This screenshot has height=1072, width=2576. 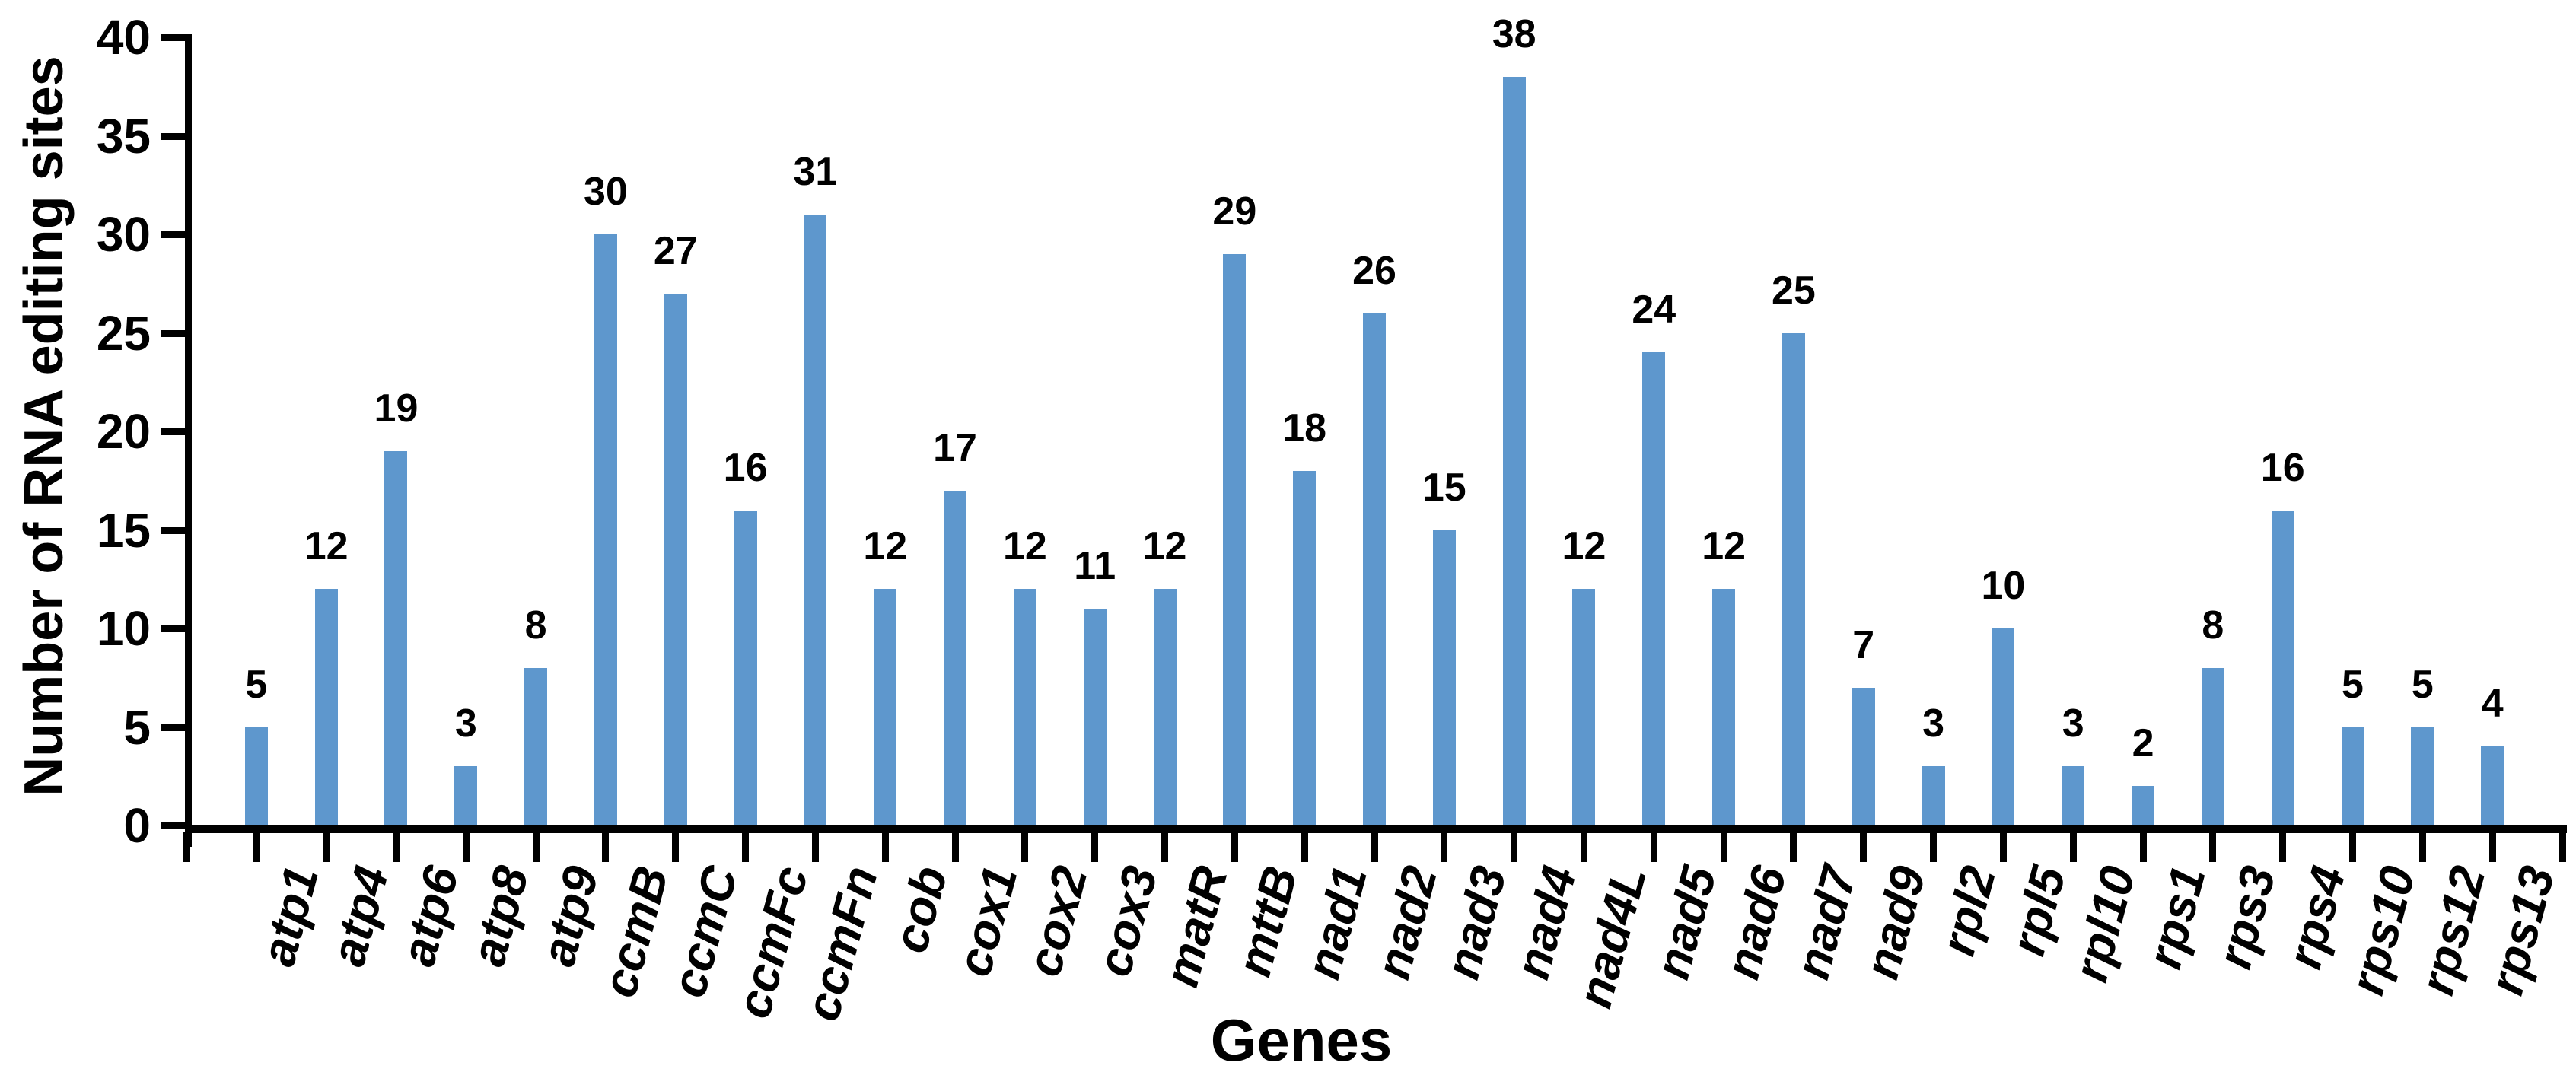 What do you see at coordinates (1654, 588) in the screenshot?
I see `bar-nad5` at bounding box center [1654, 588].